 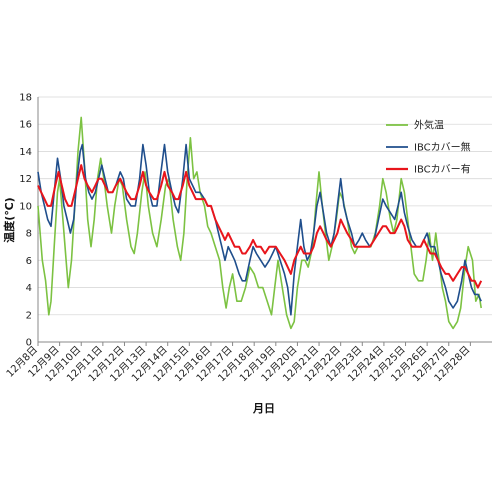 I want to click on x-axis-title: 月日, so click(x=263, y=408).